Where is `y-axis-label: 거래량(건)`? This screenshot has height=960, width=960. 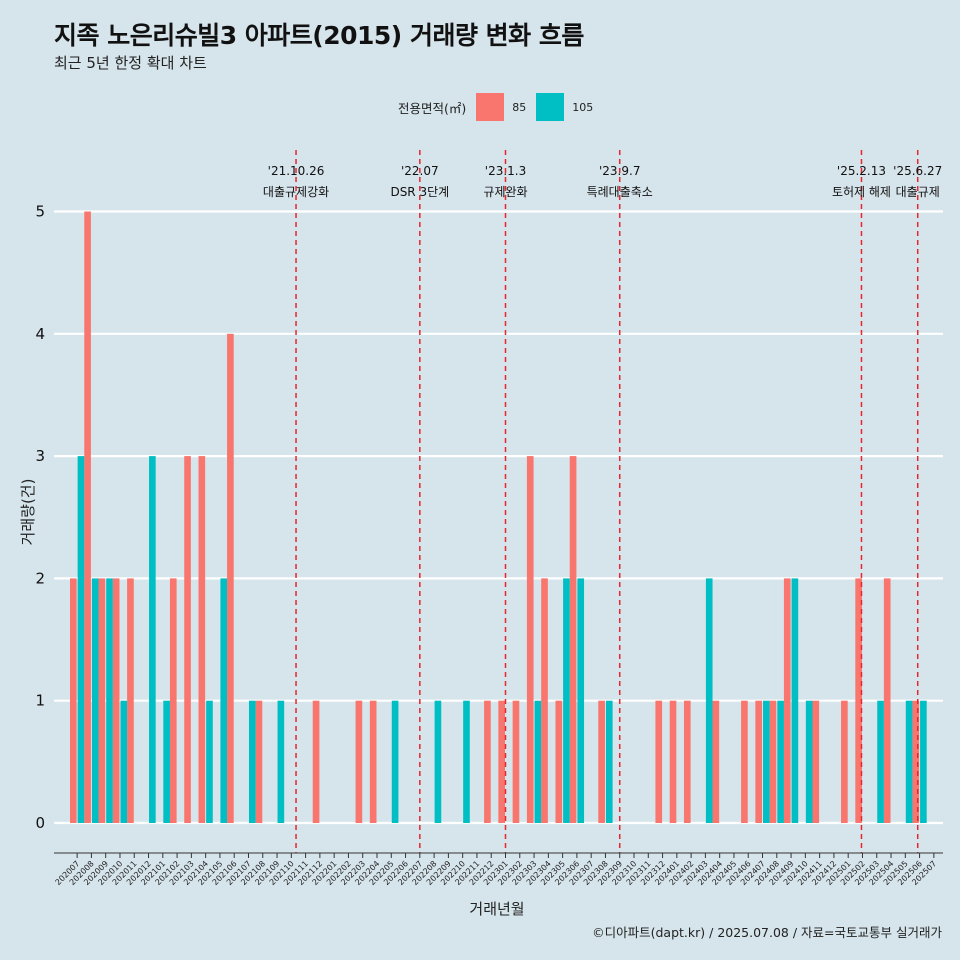 y-axis-label: 거래량(건) is located at coordinates (28, 512).